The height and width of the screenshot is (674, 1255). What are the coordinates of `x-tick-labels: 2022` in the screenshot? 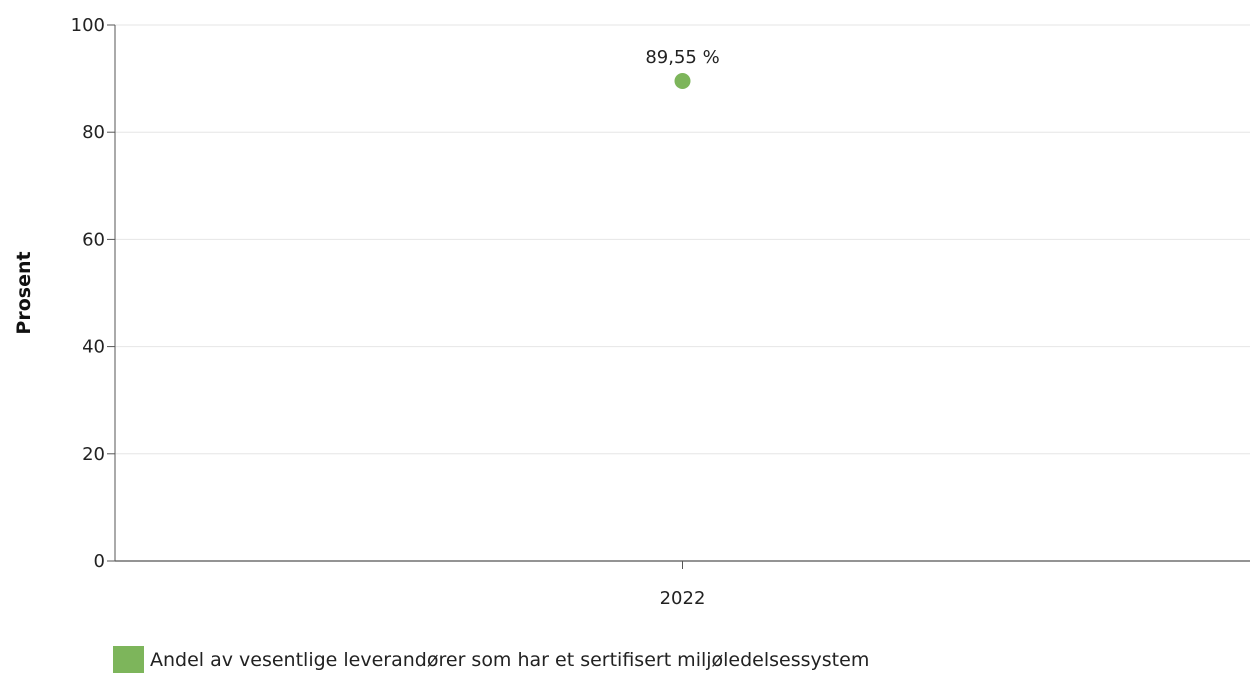 It's located at (683, 598).